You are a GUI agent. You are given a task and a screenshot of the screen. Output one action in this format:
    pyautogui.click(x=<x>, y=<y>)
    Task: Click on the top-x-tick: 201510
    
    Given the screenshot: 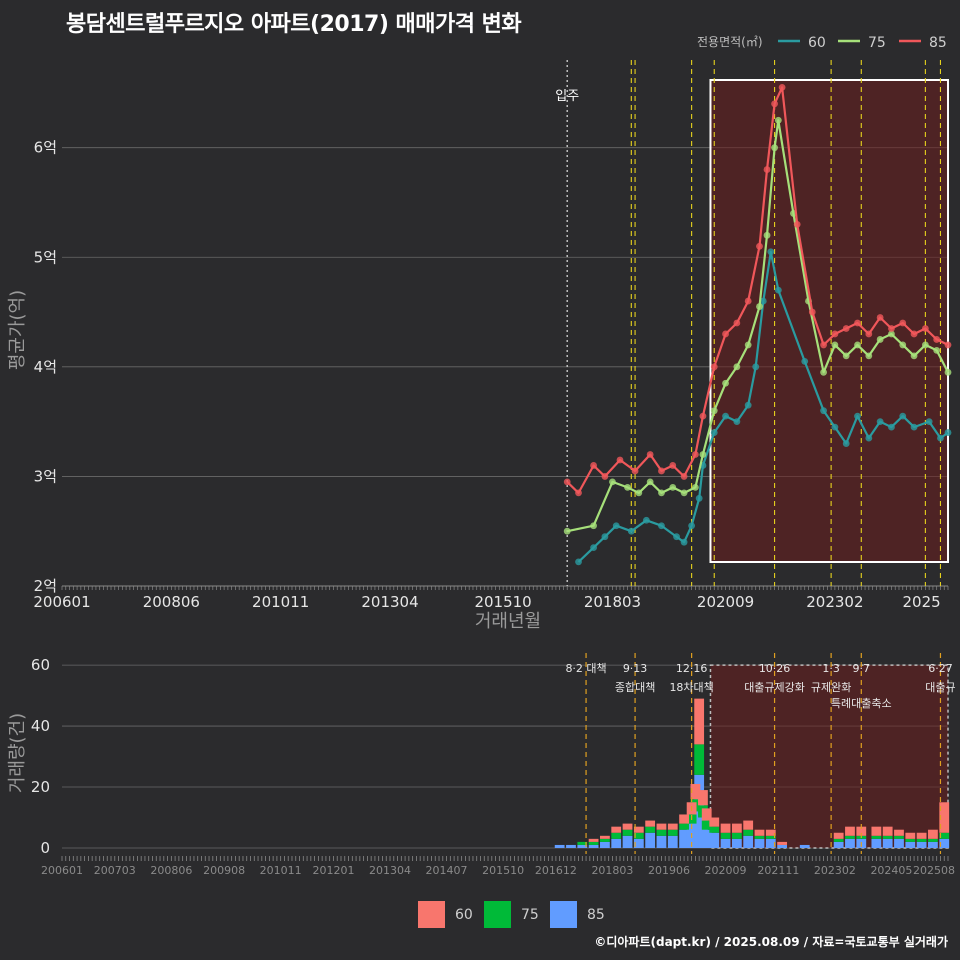 What is the action you would take?
    pyautogui.click(x=502, y=602)
    